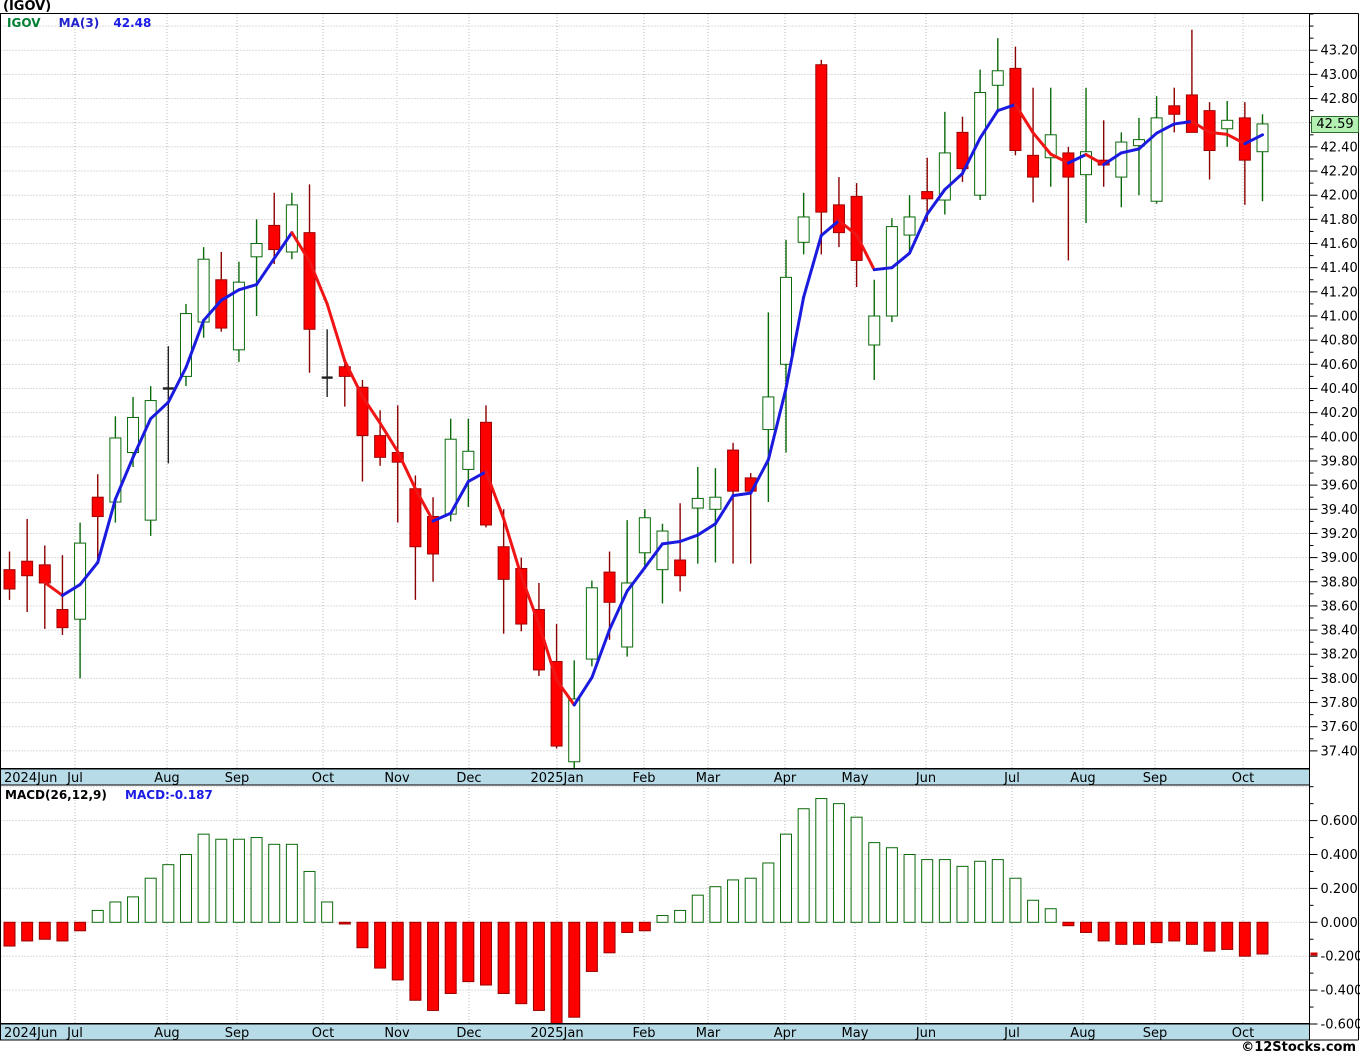  What do you see at coordinates (1340, 957) in the screenshot?
I see `svg-text: -0.200` at bounding box center [1340, 957].